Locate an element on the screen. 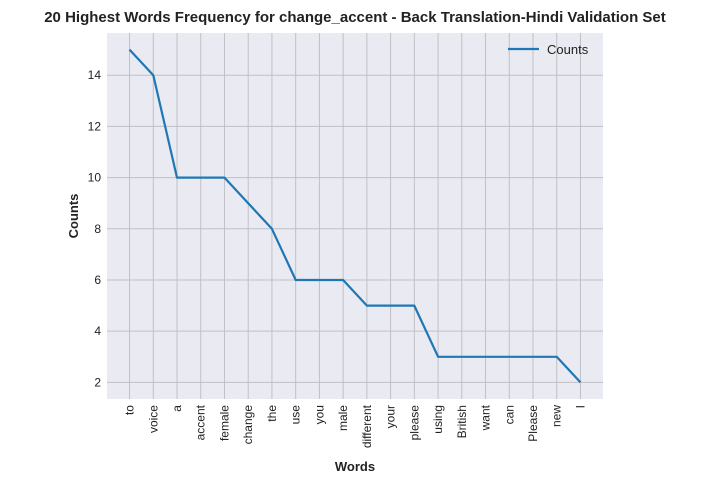 This screenshot has width=710, height=484. x-tick-label: the is located at coordinates (272, 413).